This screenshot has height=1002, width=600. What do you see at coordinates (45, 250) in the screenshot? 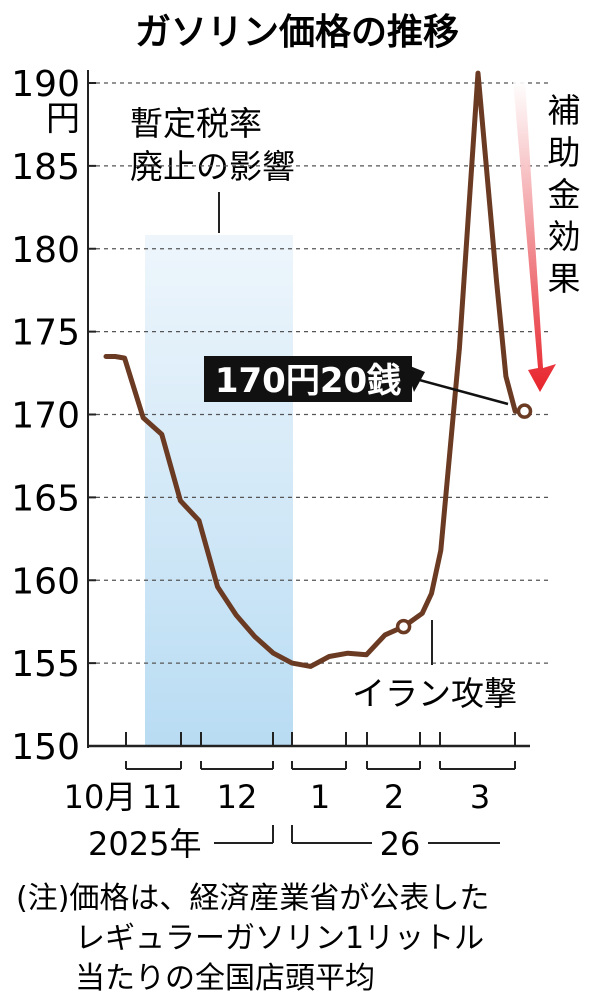
I see `y-tick-label: 180` at bounding box center [45, 250].